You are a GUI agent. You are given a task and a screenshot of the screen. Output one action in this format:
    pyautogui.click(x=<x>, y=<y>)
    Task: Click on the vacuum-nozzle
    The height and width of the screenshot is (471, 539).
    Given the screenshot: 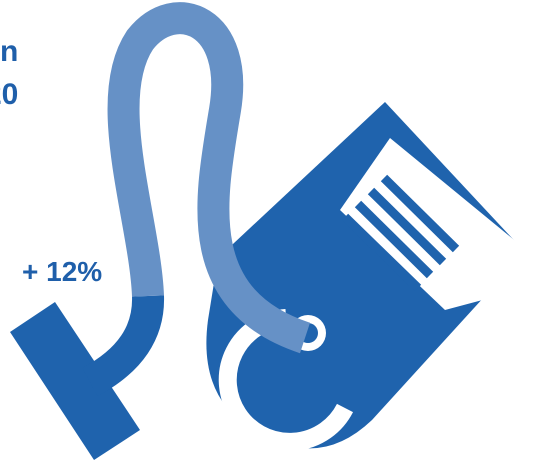 What is the action you would take?
    pyautogui.click(x=75, y=381)
    